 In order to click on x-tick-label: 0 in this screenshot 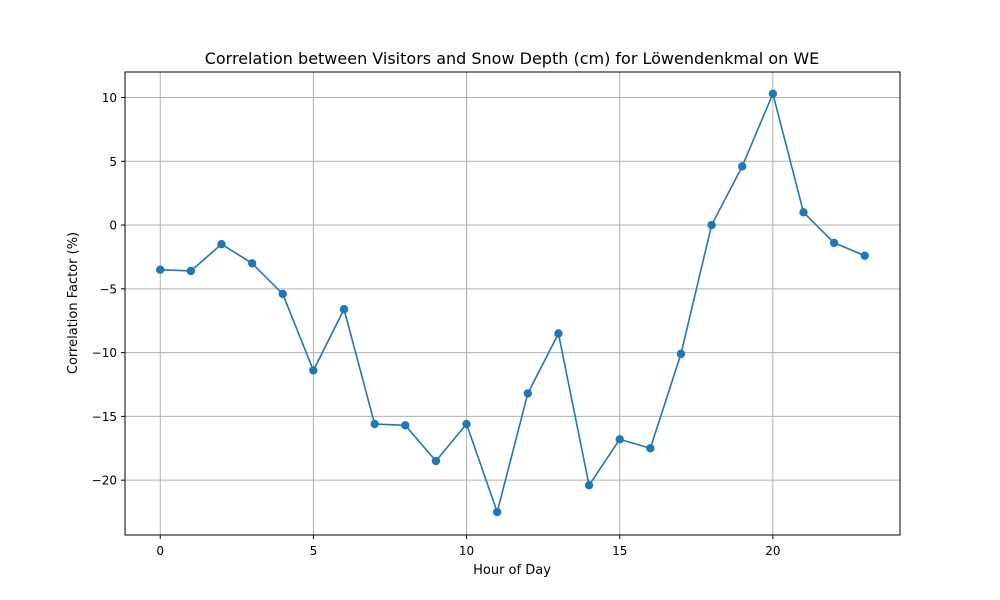, I will do `click(160, 551)`.